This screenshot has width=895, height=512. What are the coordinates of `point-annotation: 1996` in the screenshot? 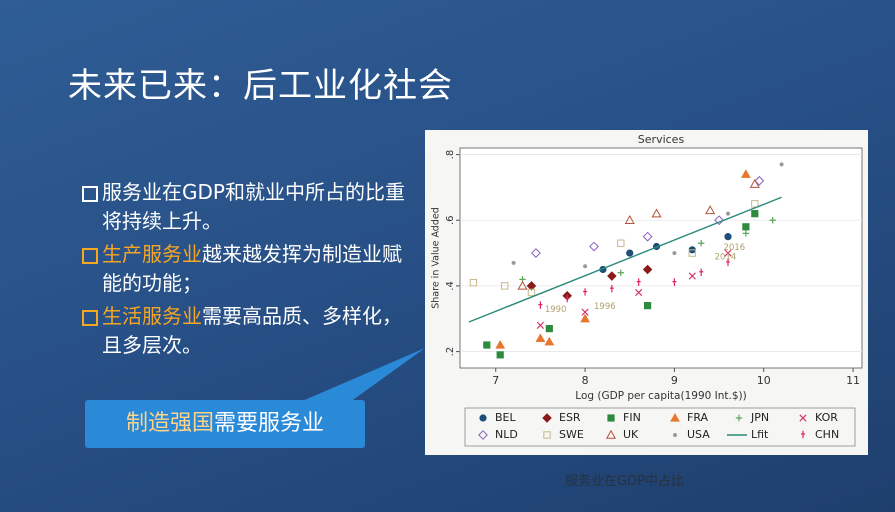 It's located at (605, 307).